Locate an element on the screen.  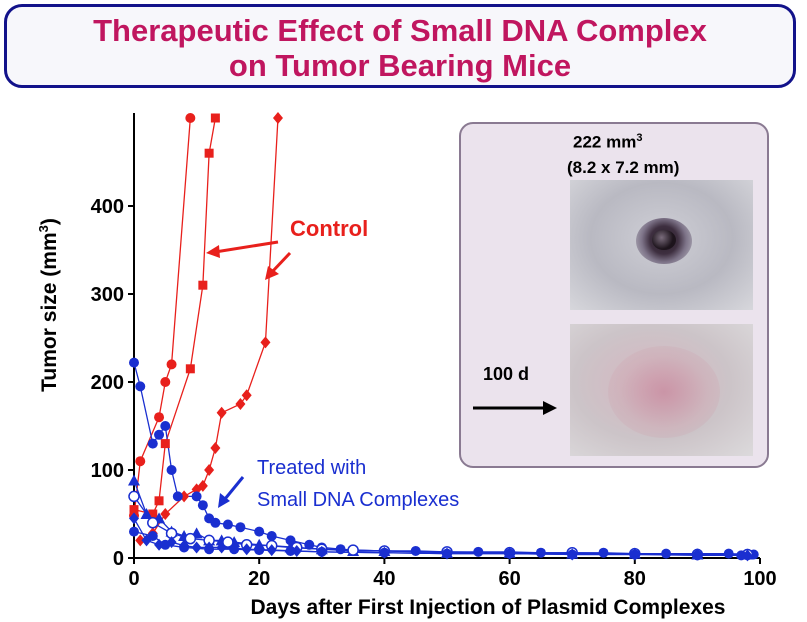
treated-annotation-line1: Treated with is located at coordinates (311, 468).